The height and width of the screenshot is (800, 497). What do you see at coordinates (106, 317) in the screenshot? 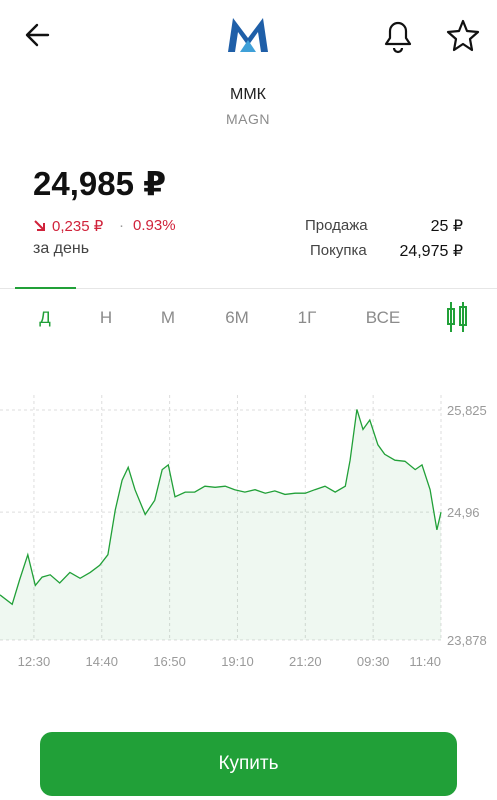
I see `period-tab: Н` at bounding box center [106, 317].